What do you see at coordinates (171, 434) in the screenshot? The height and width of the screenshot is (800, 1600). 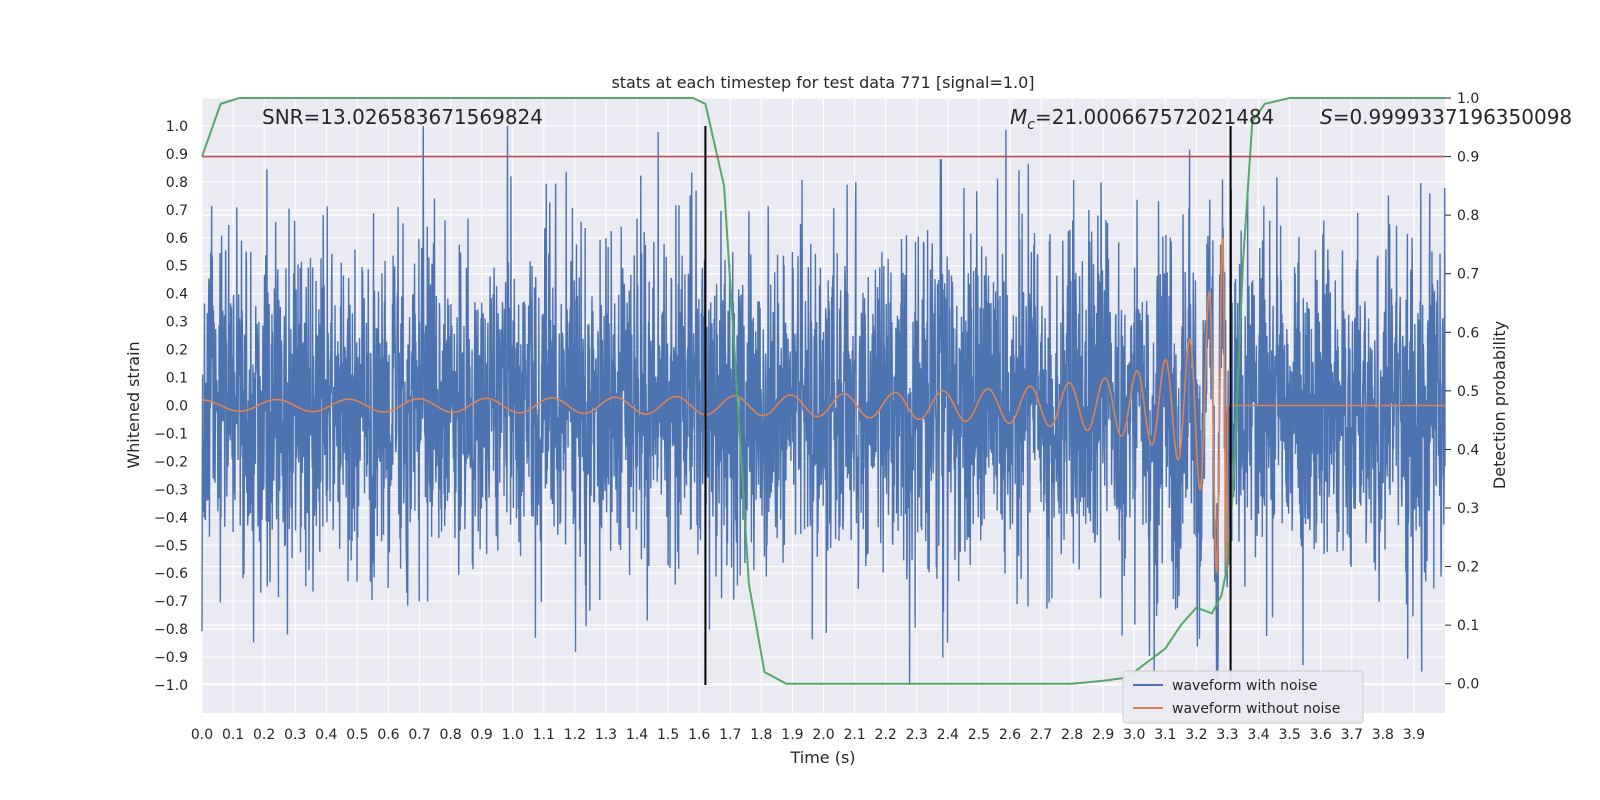 I see `y-tick--0.1: −0.1` at bounding box center [171, 434].